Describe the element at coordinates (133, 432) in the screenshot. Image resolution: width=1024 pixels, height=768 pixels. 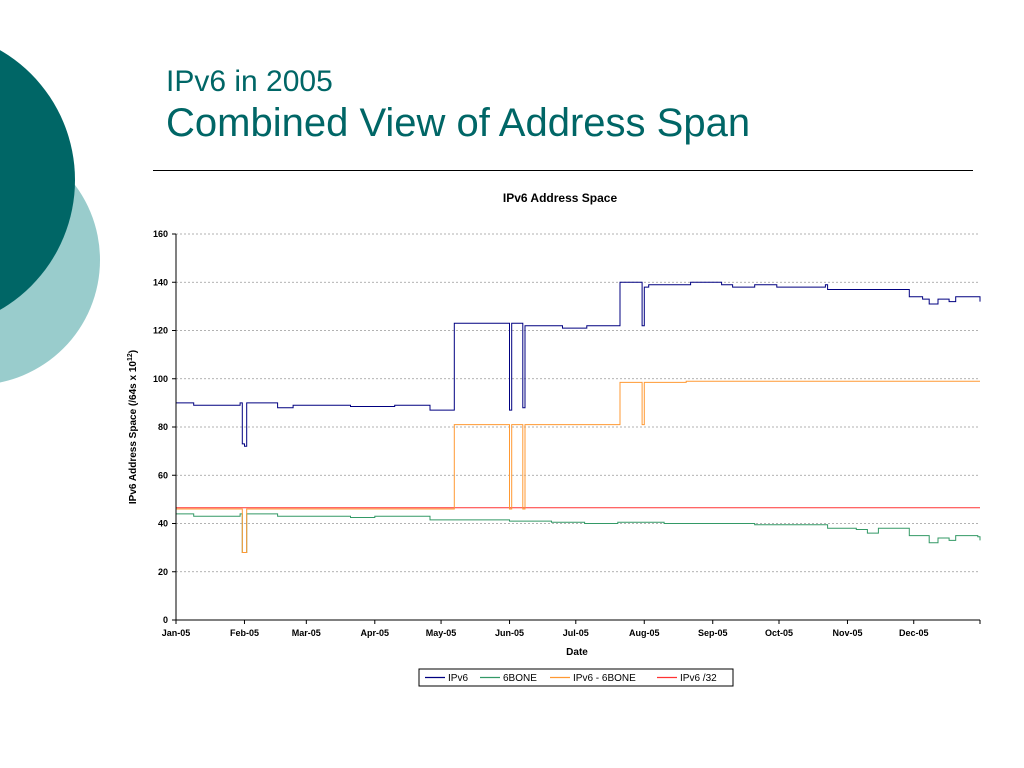
I see `y-axis-label-main: IPv6 Address Space (/64s x 10` at that location.